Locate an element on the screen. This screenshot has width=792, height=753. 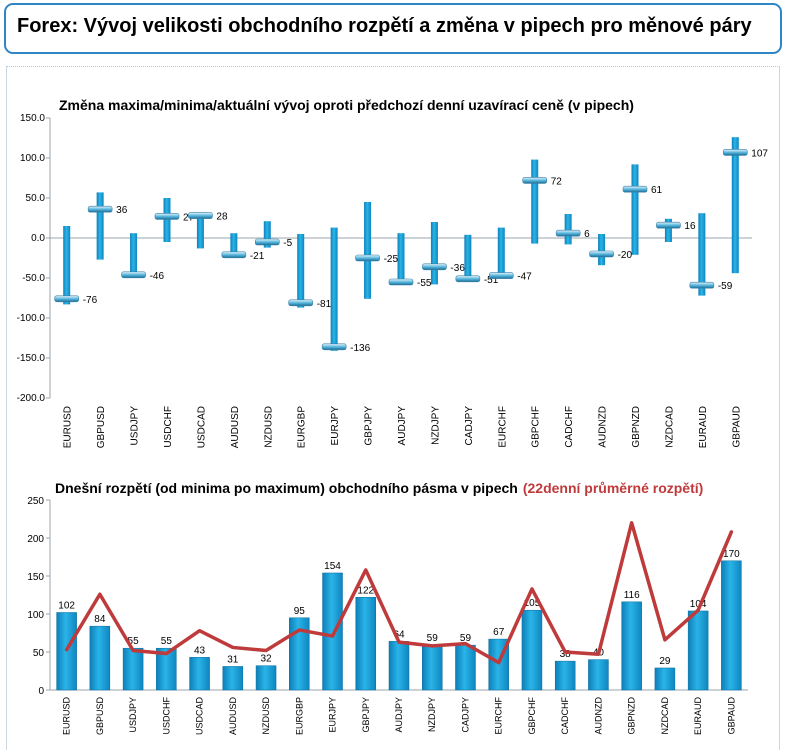
chart1-category-label: GBPUSD is located at coordinates (101, 427).